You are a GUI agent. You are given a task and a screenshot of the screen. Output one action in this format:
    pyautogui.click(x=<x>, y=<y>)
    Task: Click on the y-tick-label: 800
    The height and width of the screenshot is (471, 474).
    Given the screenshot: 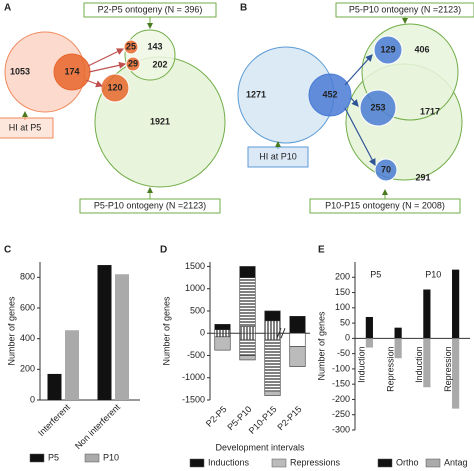 What is the action you would take?
    pyautogui.click(x=27, y=277)
    